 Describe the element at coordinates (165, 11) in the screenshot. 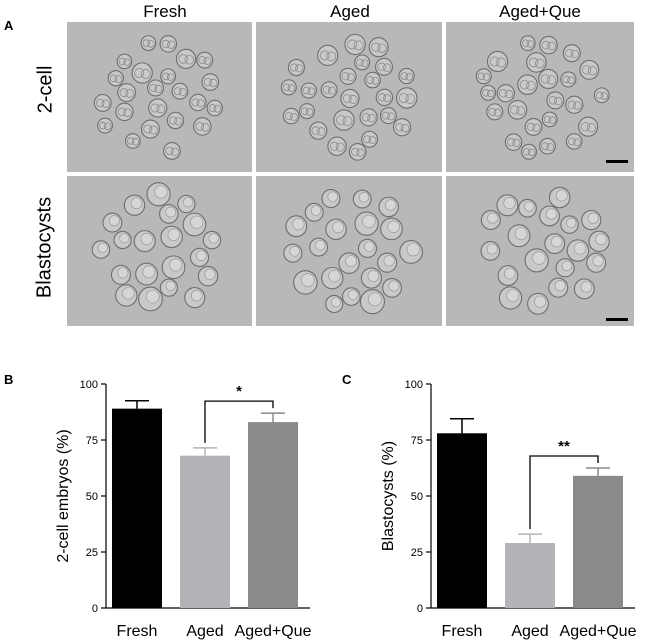

I see `column-header-fresh: Fresh` at that location.